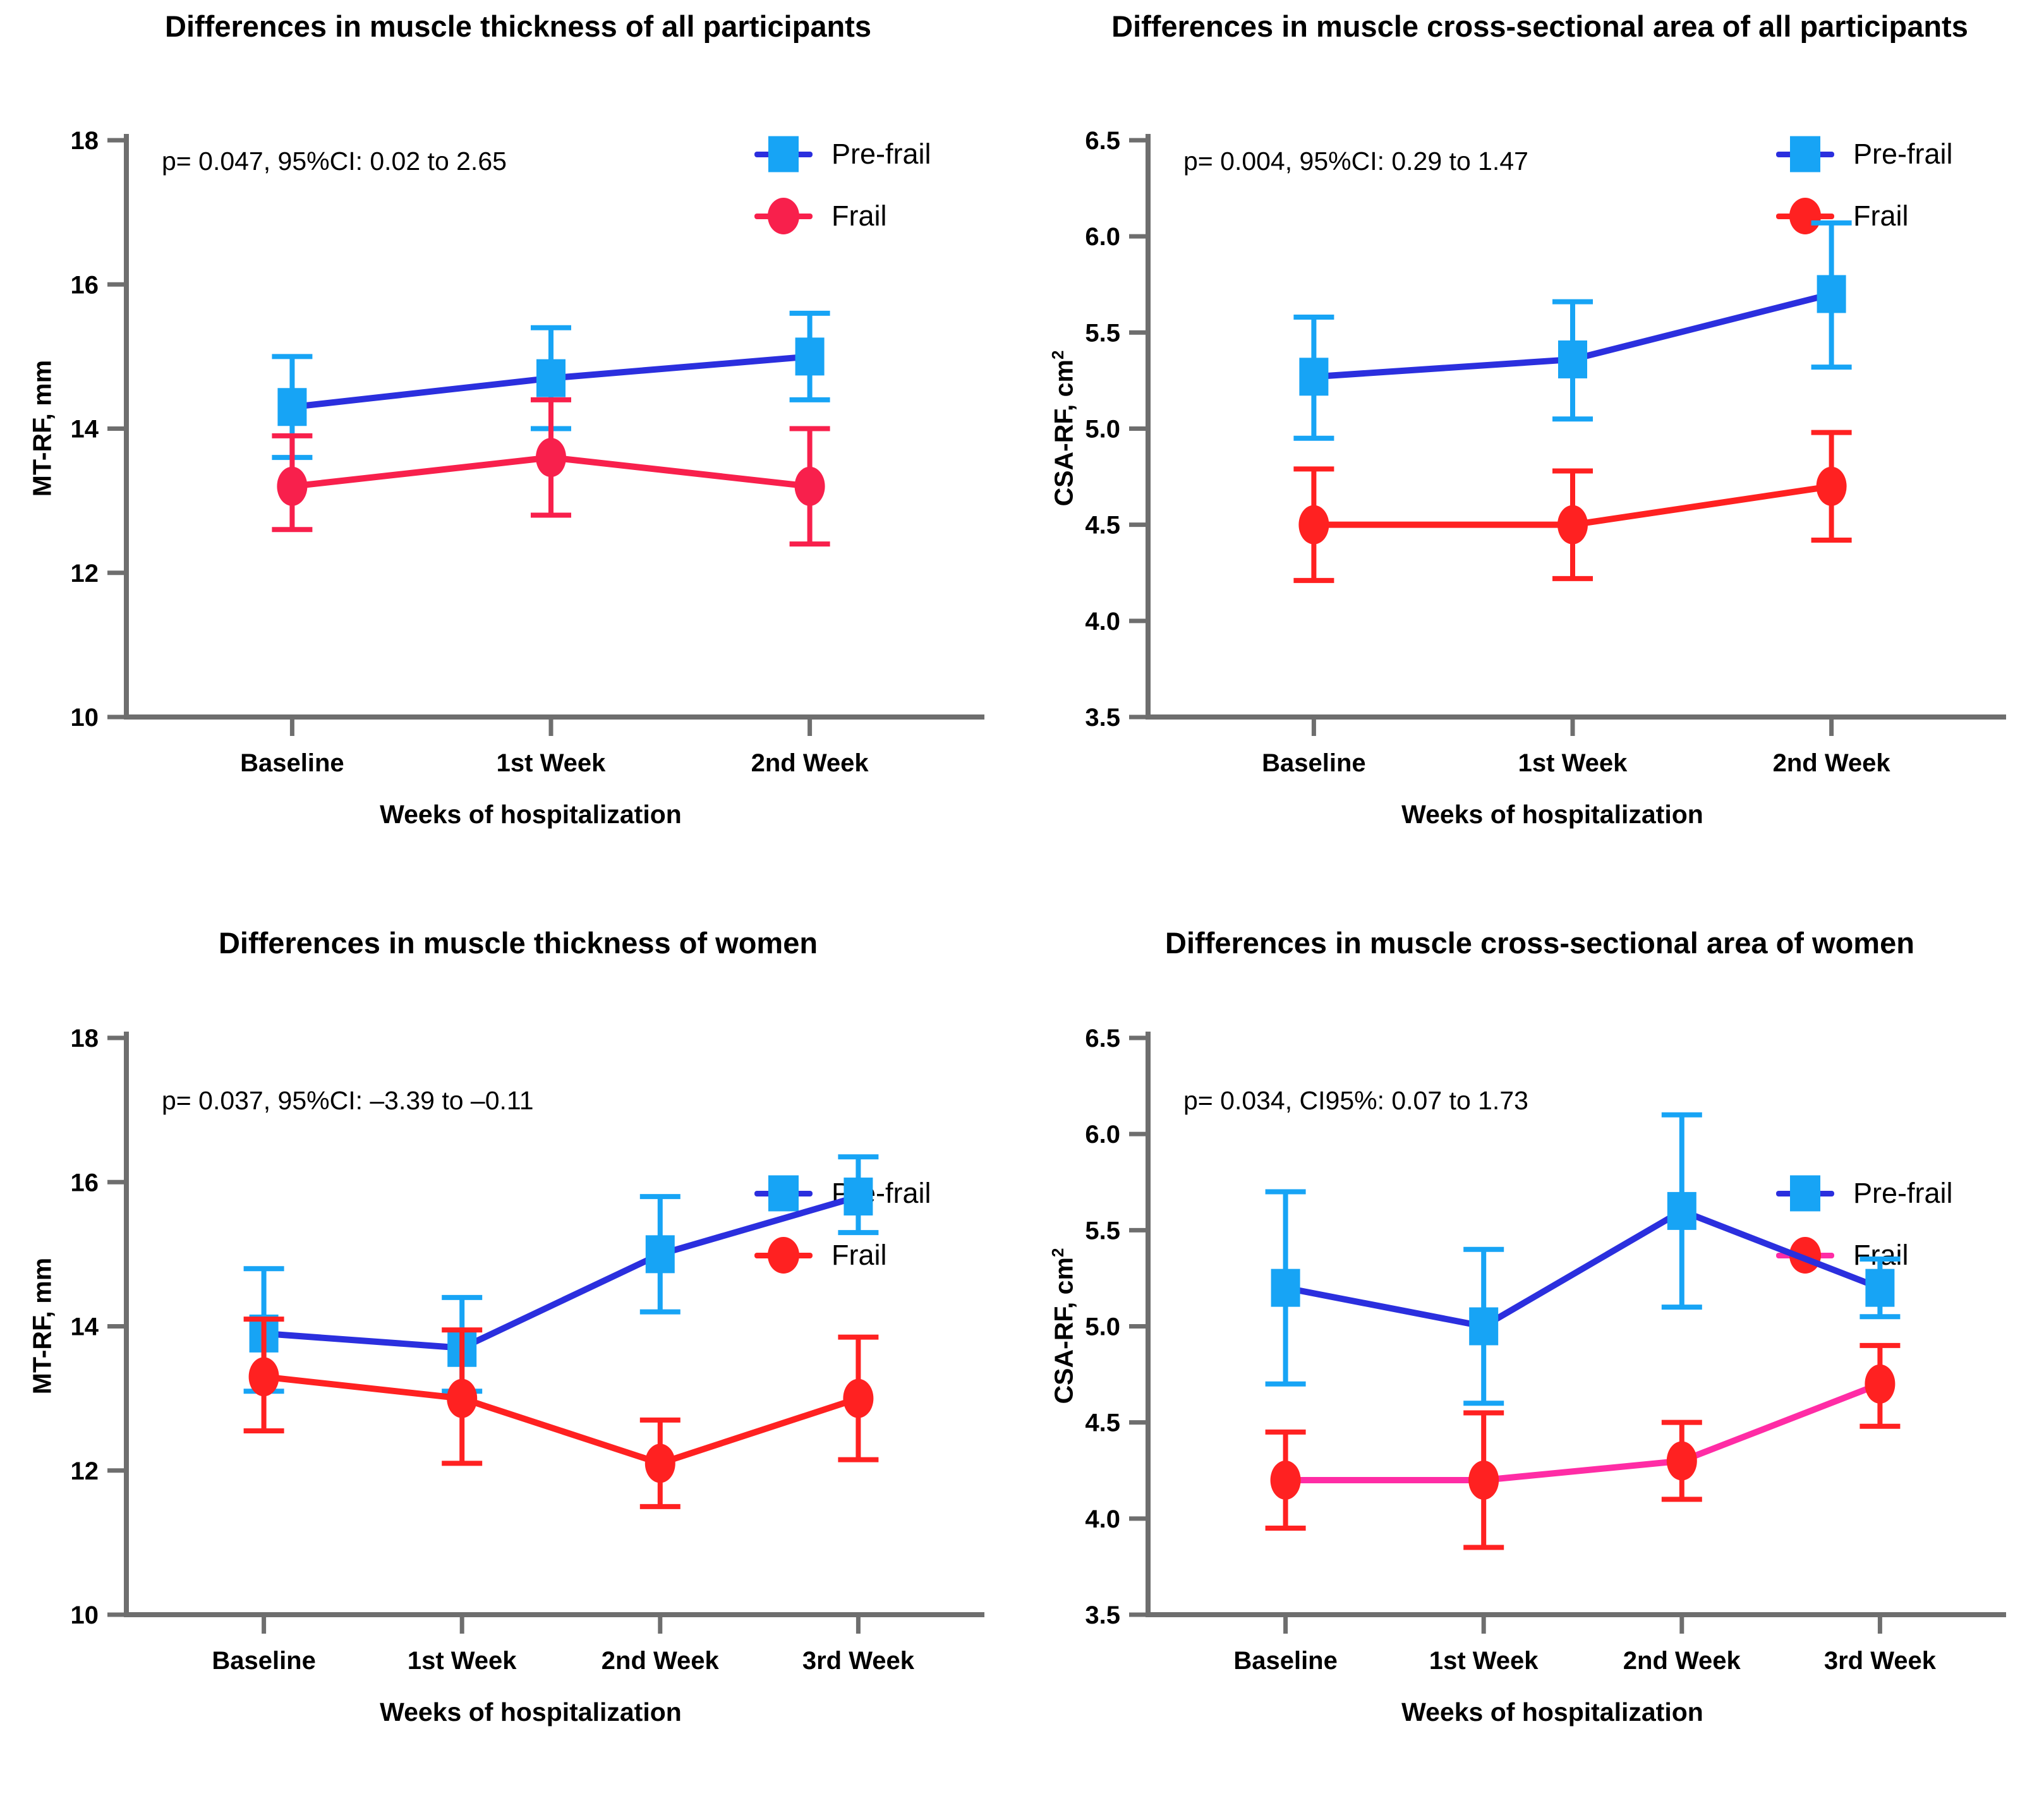 This screenshot has width=2044, height=1796. Describe the element at coordinates (1864, 185) in the screenshot. I see `legend: Pre-frail Frail` at that location.